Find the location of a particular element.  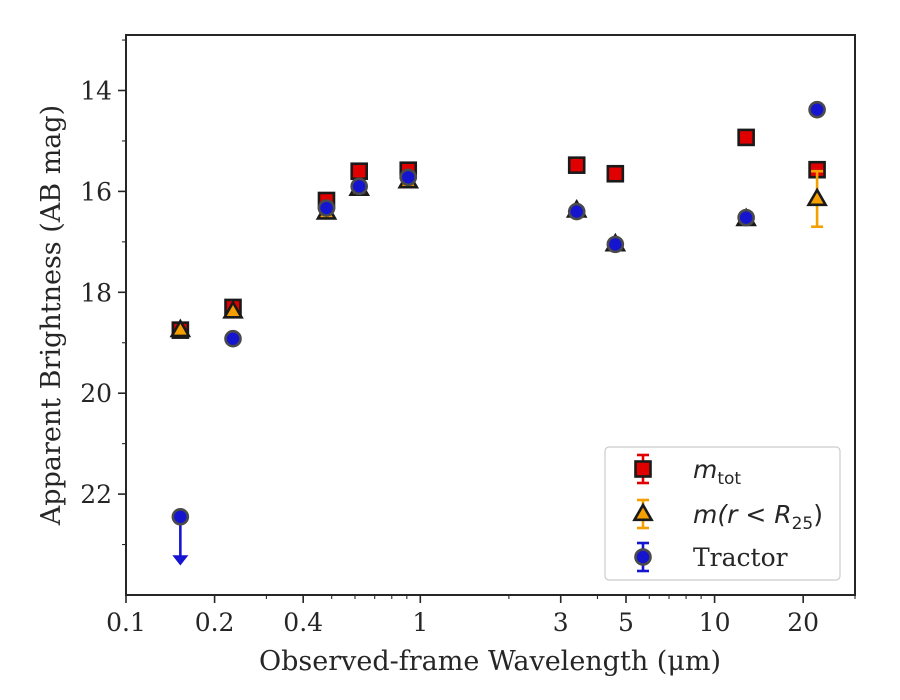

legend: mtot m(r < R25) Tractor is located at coordinates (722, 513).